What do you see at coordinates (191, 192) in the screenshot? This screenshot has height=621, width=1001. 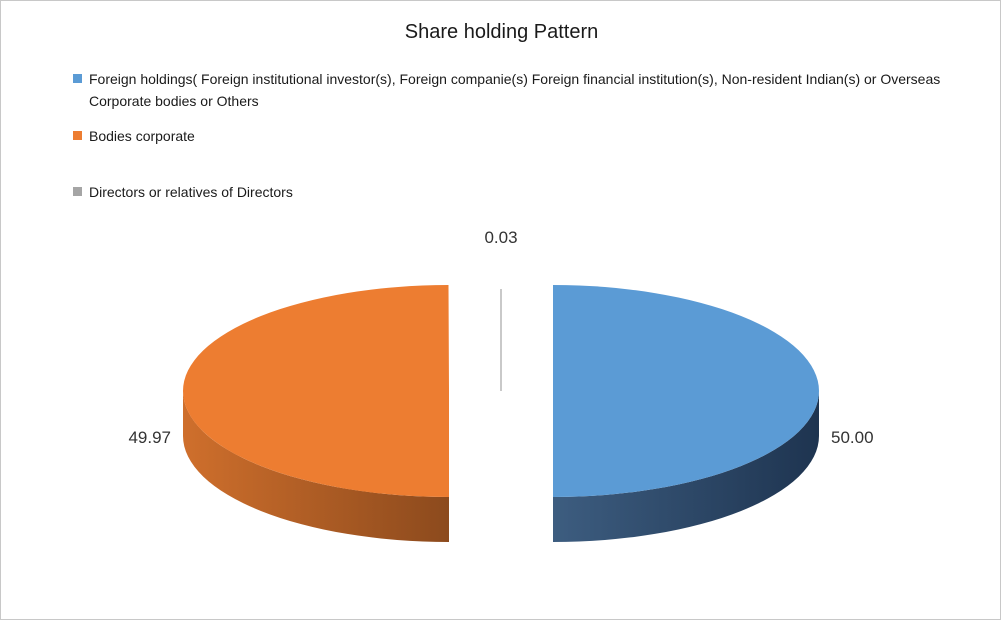 I see `legend-label-directors: Directors or relatives of Directors` at bounding box center [191, 192].